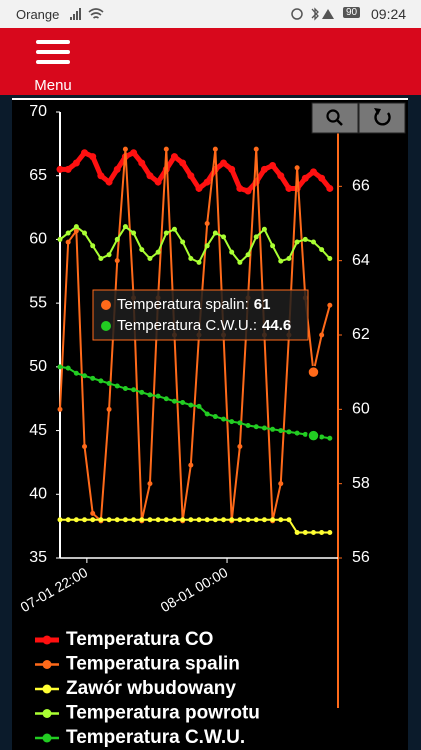 This screenshot has height=750, width=421. What do you see at coordinates (361, 186) in the screenshot?
I see `y2-tick-label: 66` at bounding box center [361, 186].